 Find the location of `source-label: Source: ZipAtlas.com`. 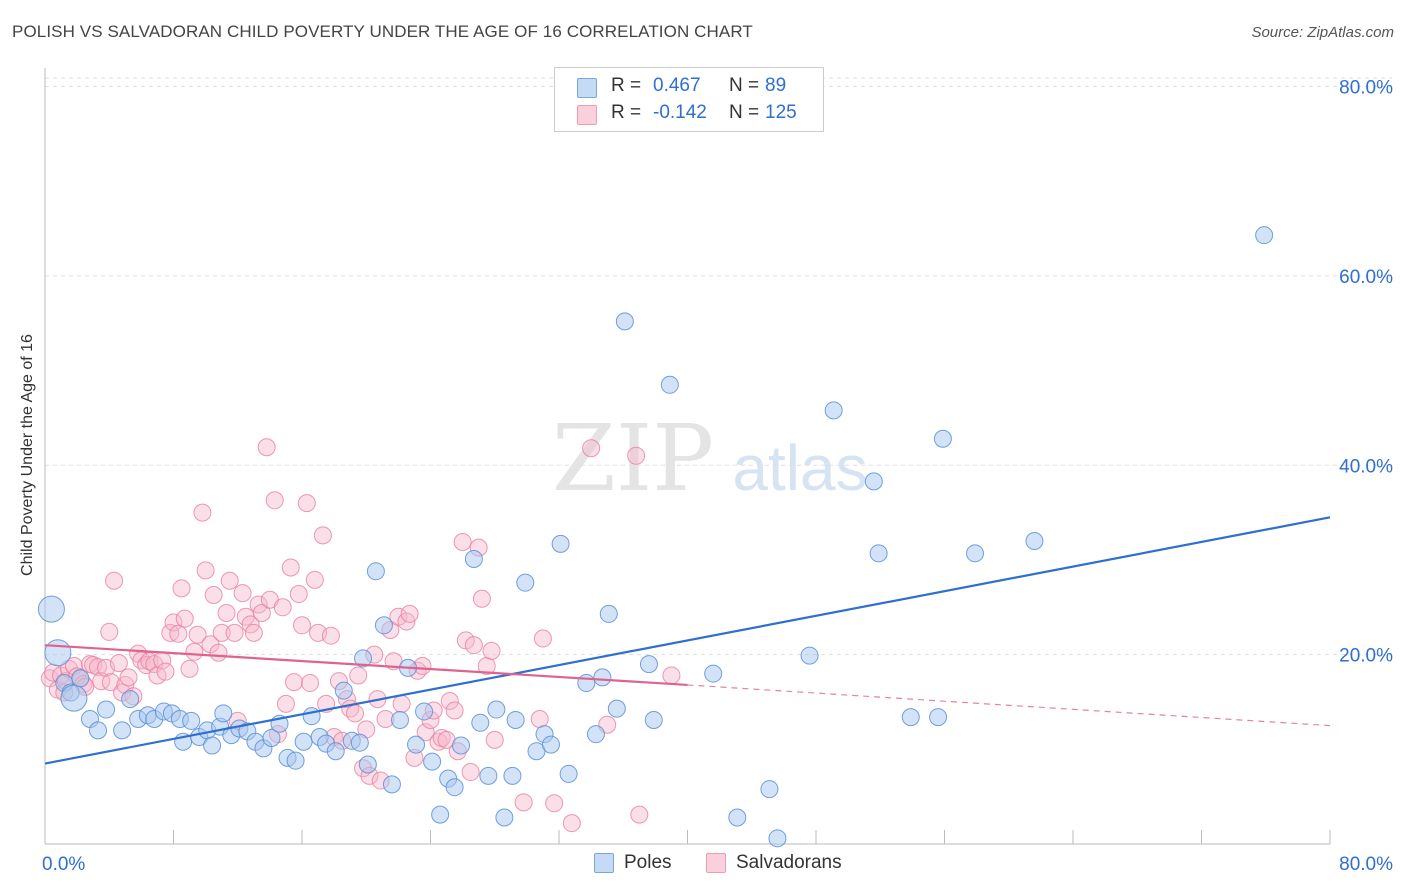

source-label: Source: ZipAtlas.com is located at coordinates (1322, 32).